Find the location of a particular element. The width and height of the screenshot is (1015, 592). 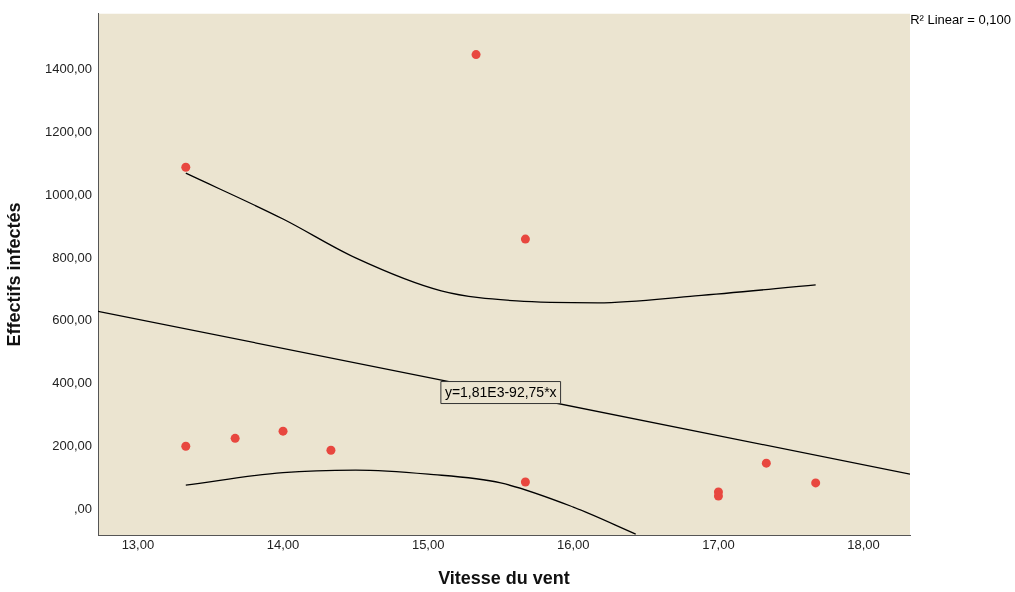

x-tick-label: 13,00 is located at coordinates (138, 545).